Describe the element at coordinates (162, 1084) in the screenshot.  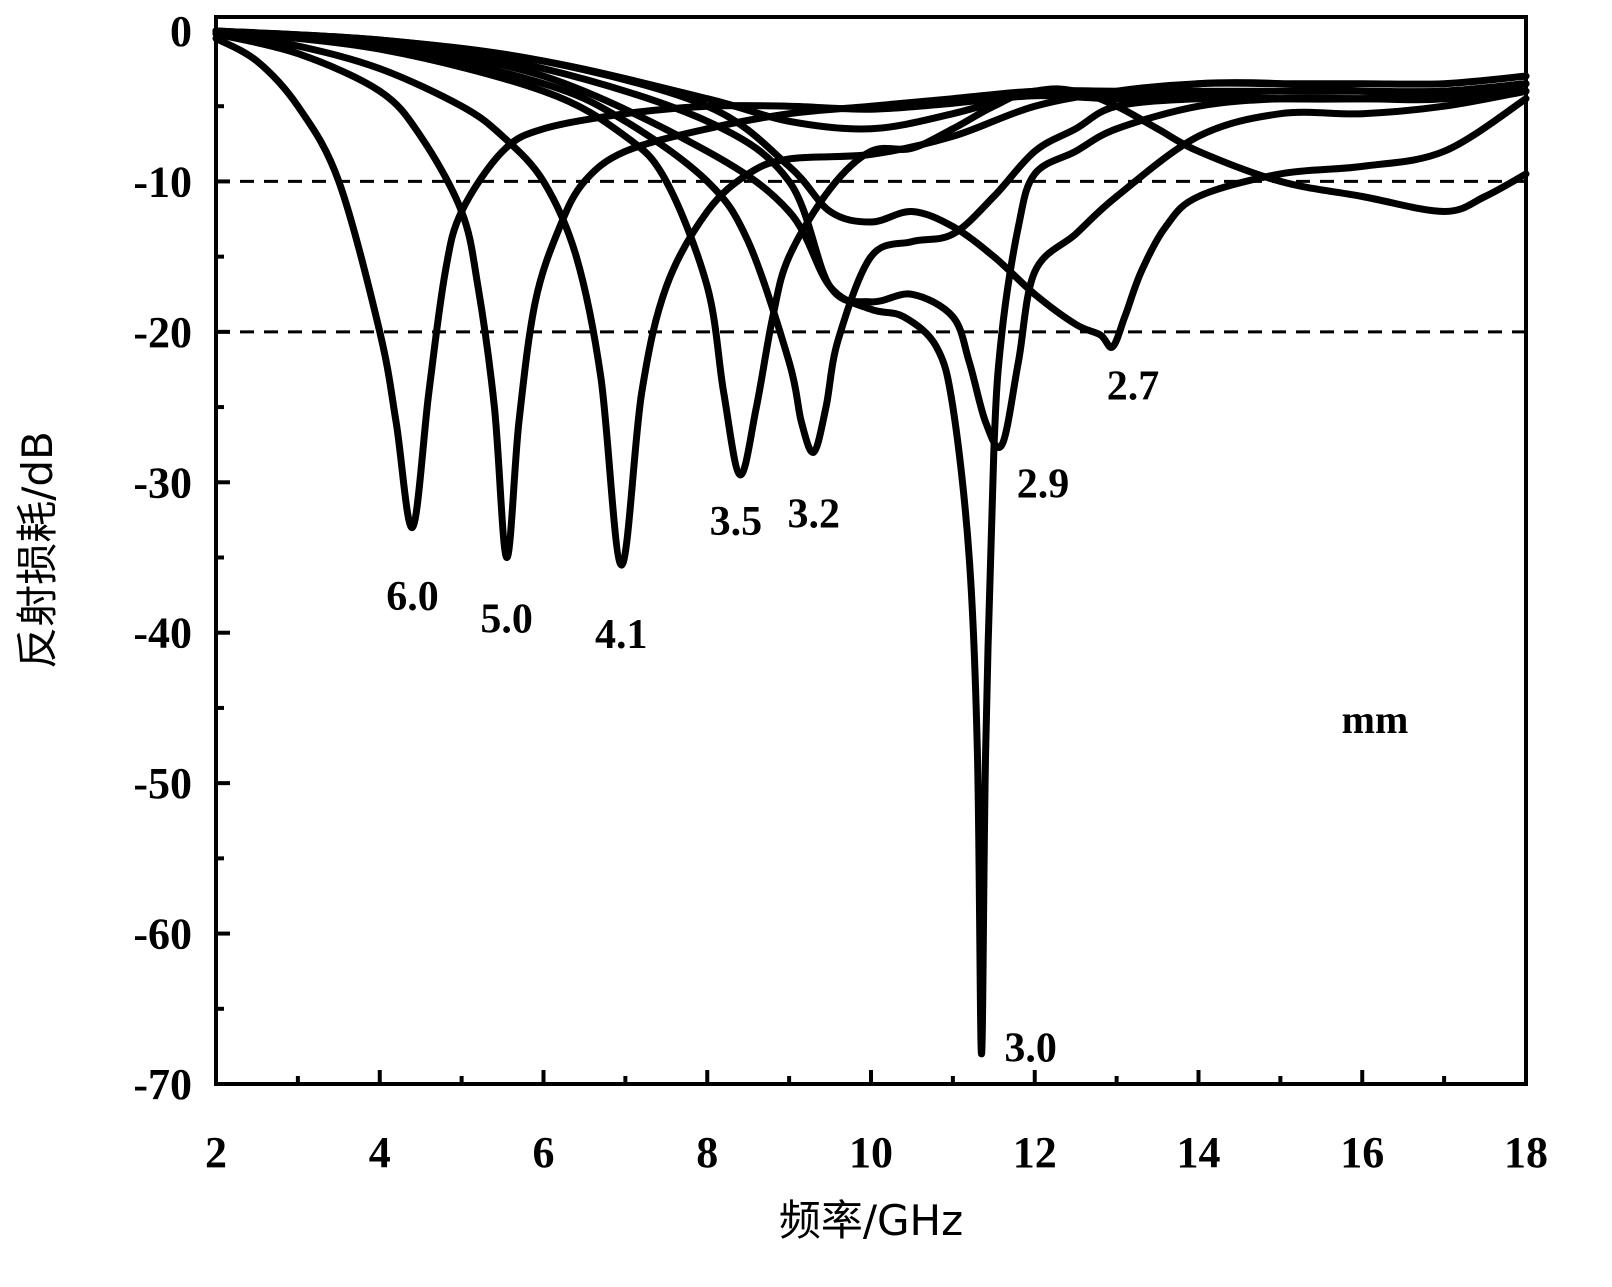
I see `y-tick-label: -70` at that location.